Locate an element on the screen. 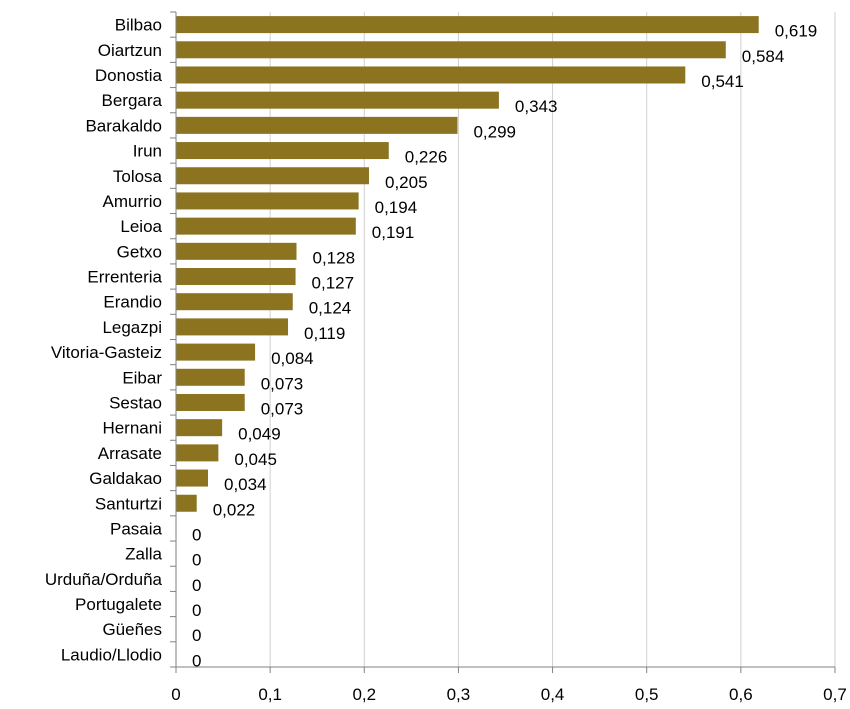 The image size is (850, 709). category-label: Zalla is located at coordinates (143, 554).